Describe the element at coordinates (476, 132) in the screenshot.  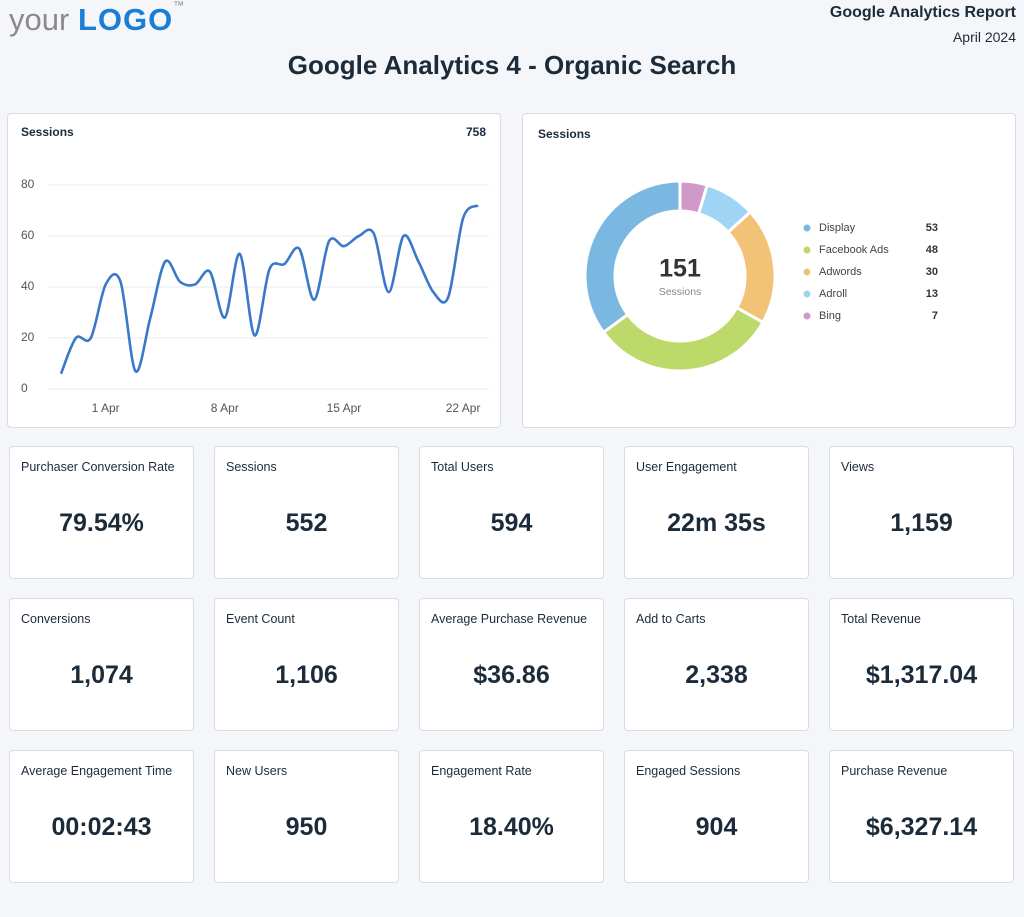
I see `chart-total: 758` at that location.